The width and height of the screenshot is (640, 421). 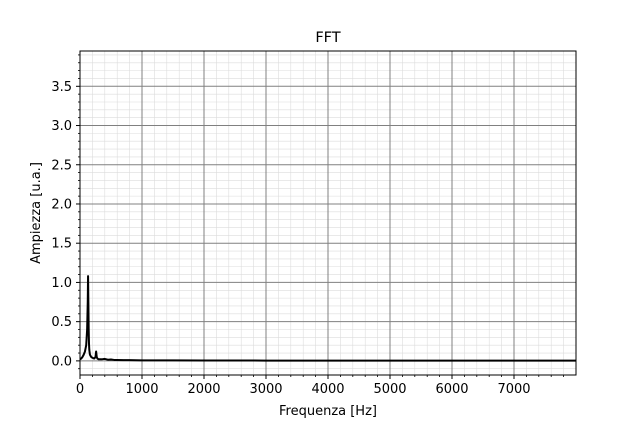 What do you see at coordinates (513, 389) in the screenshot?
I see `x-tick-label: 7000` at bounding box center [513, 389].